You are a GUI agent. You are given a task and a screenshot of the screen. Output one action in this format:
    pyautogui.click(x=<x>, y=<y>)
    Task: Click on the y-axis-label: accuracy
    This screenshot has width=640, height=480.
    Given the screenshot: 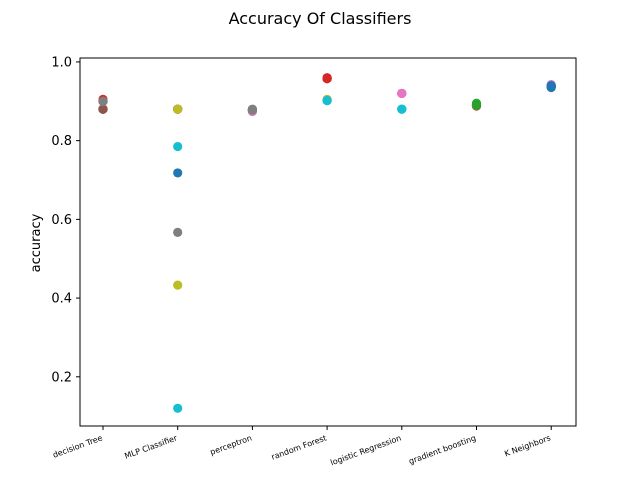 What is the action you would take?
    pyautogui.click(x=36, y=242)
    